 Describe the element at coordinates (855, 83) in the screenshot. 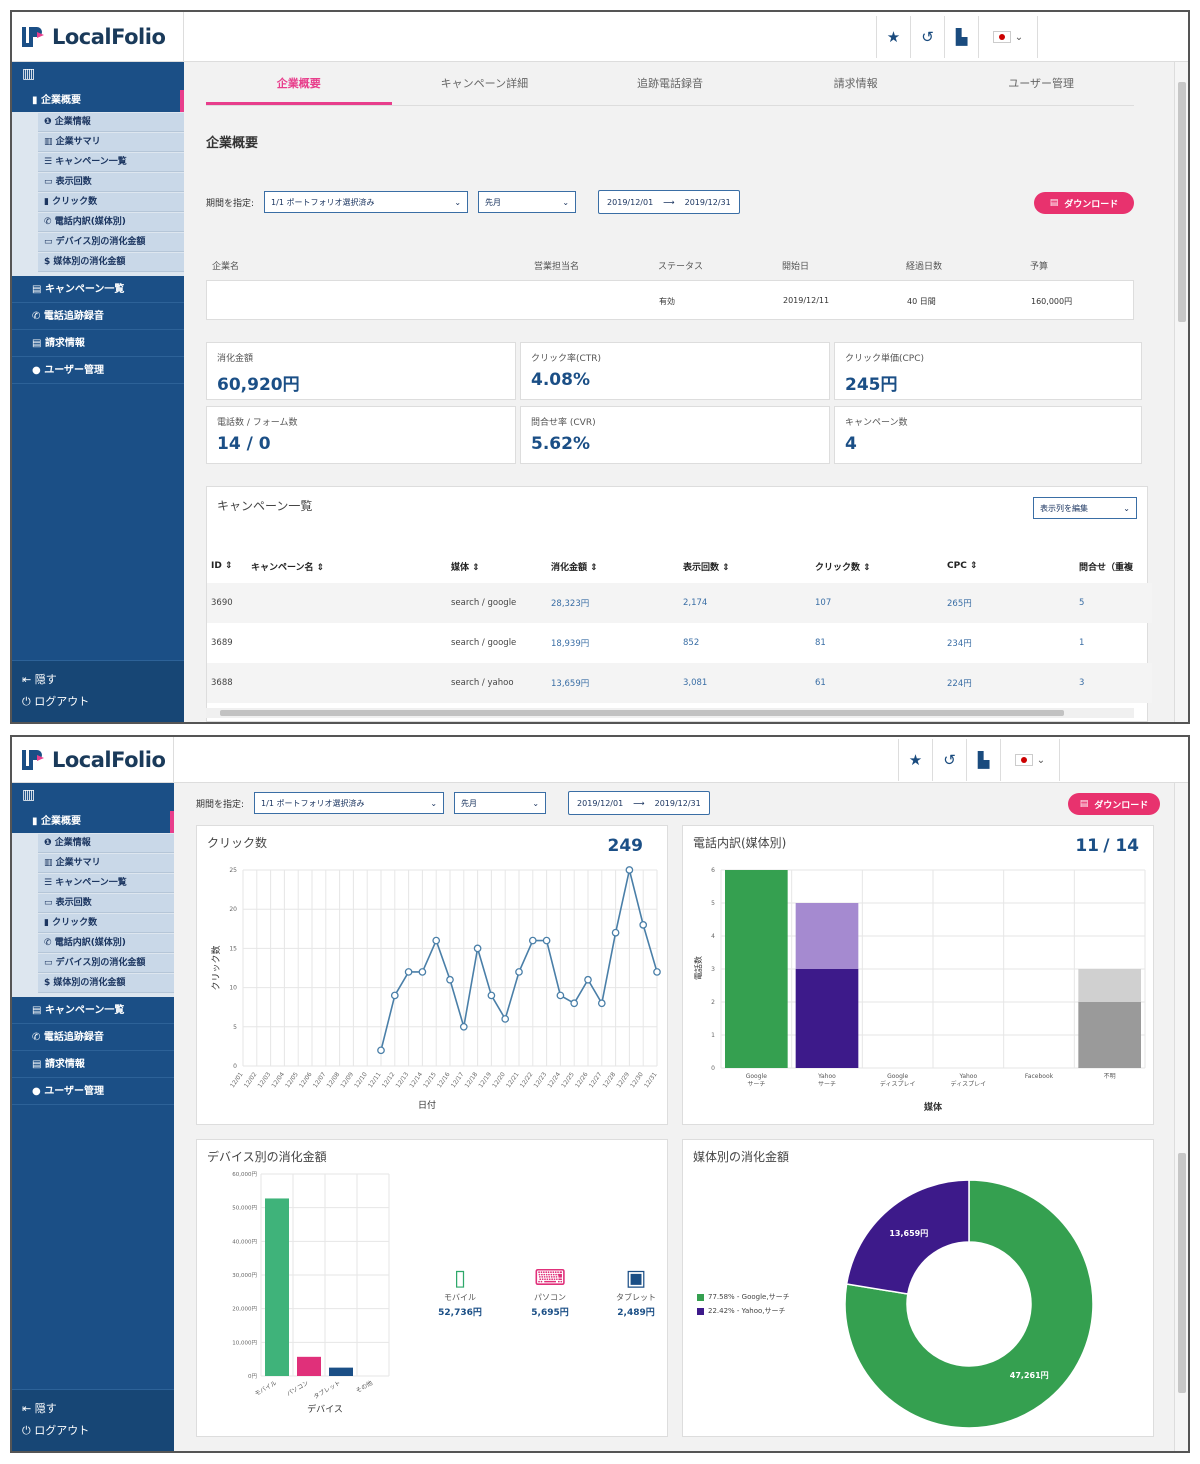

I see `tab-billing: 請求情報` at that location.